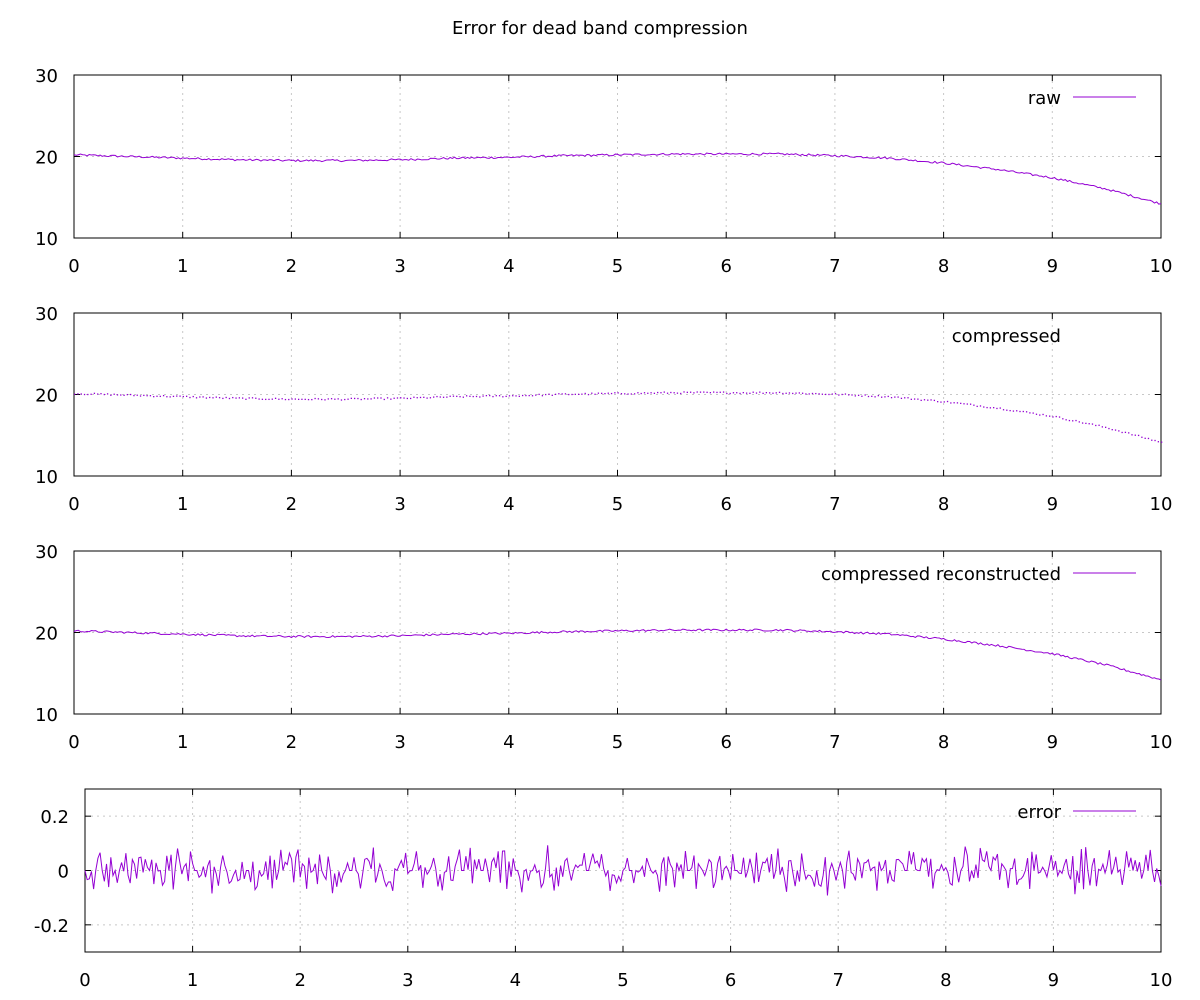 This screenshot has height=1000, width=1200. What do you see at coordinates (54, 817) in the screenshot?
I see `y-tick-label: 0.2` at bounding box center [54, 817].